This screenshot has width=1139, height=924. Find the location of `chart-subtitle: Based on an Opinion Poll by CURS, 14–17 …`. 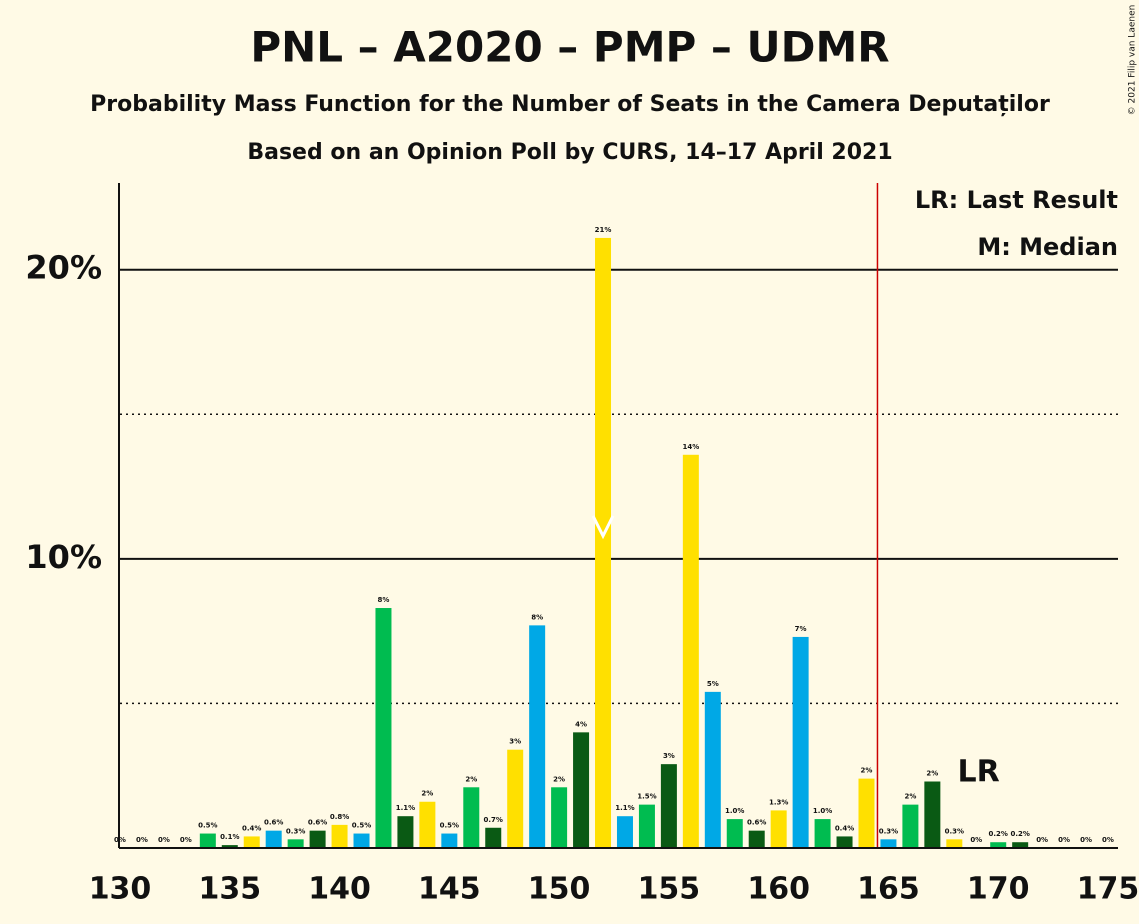

chart-subtitle: Based on an Opinion Poll by CURS, 14–17 … is located at coordinates (569, 152).